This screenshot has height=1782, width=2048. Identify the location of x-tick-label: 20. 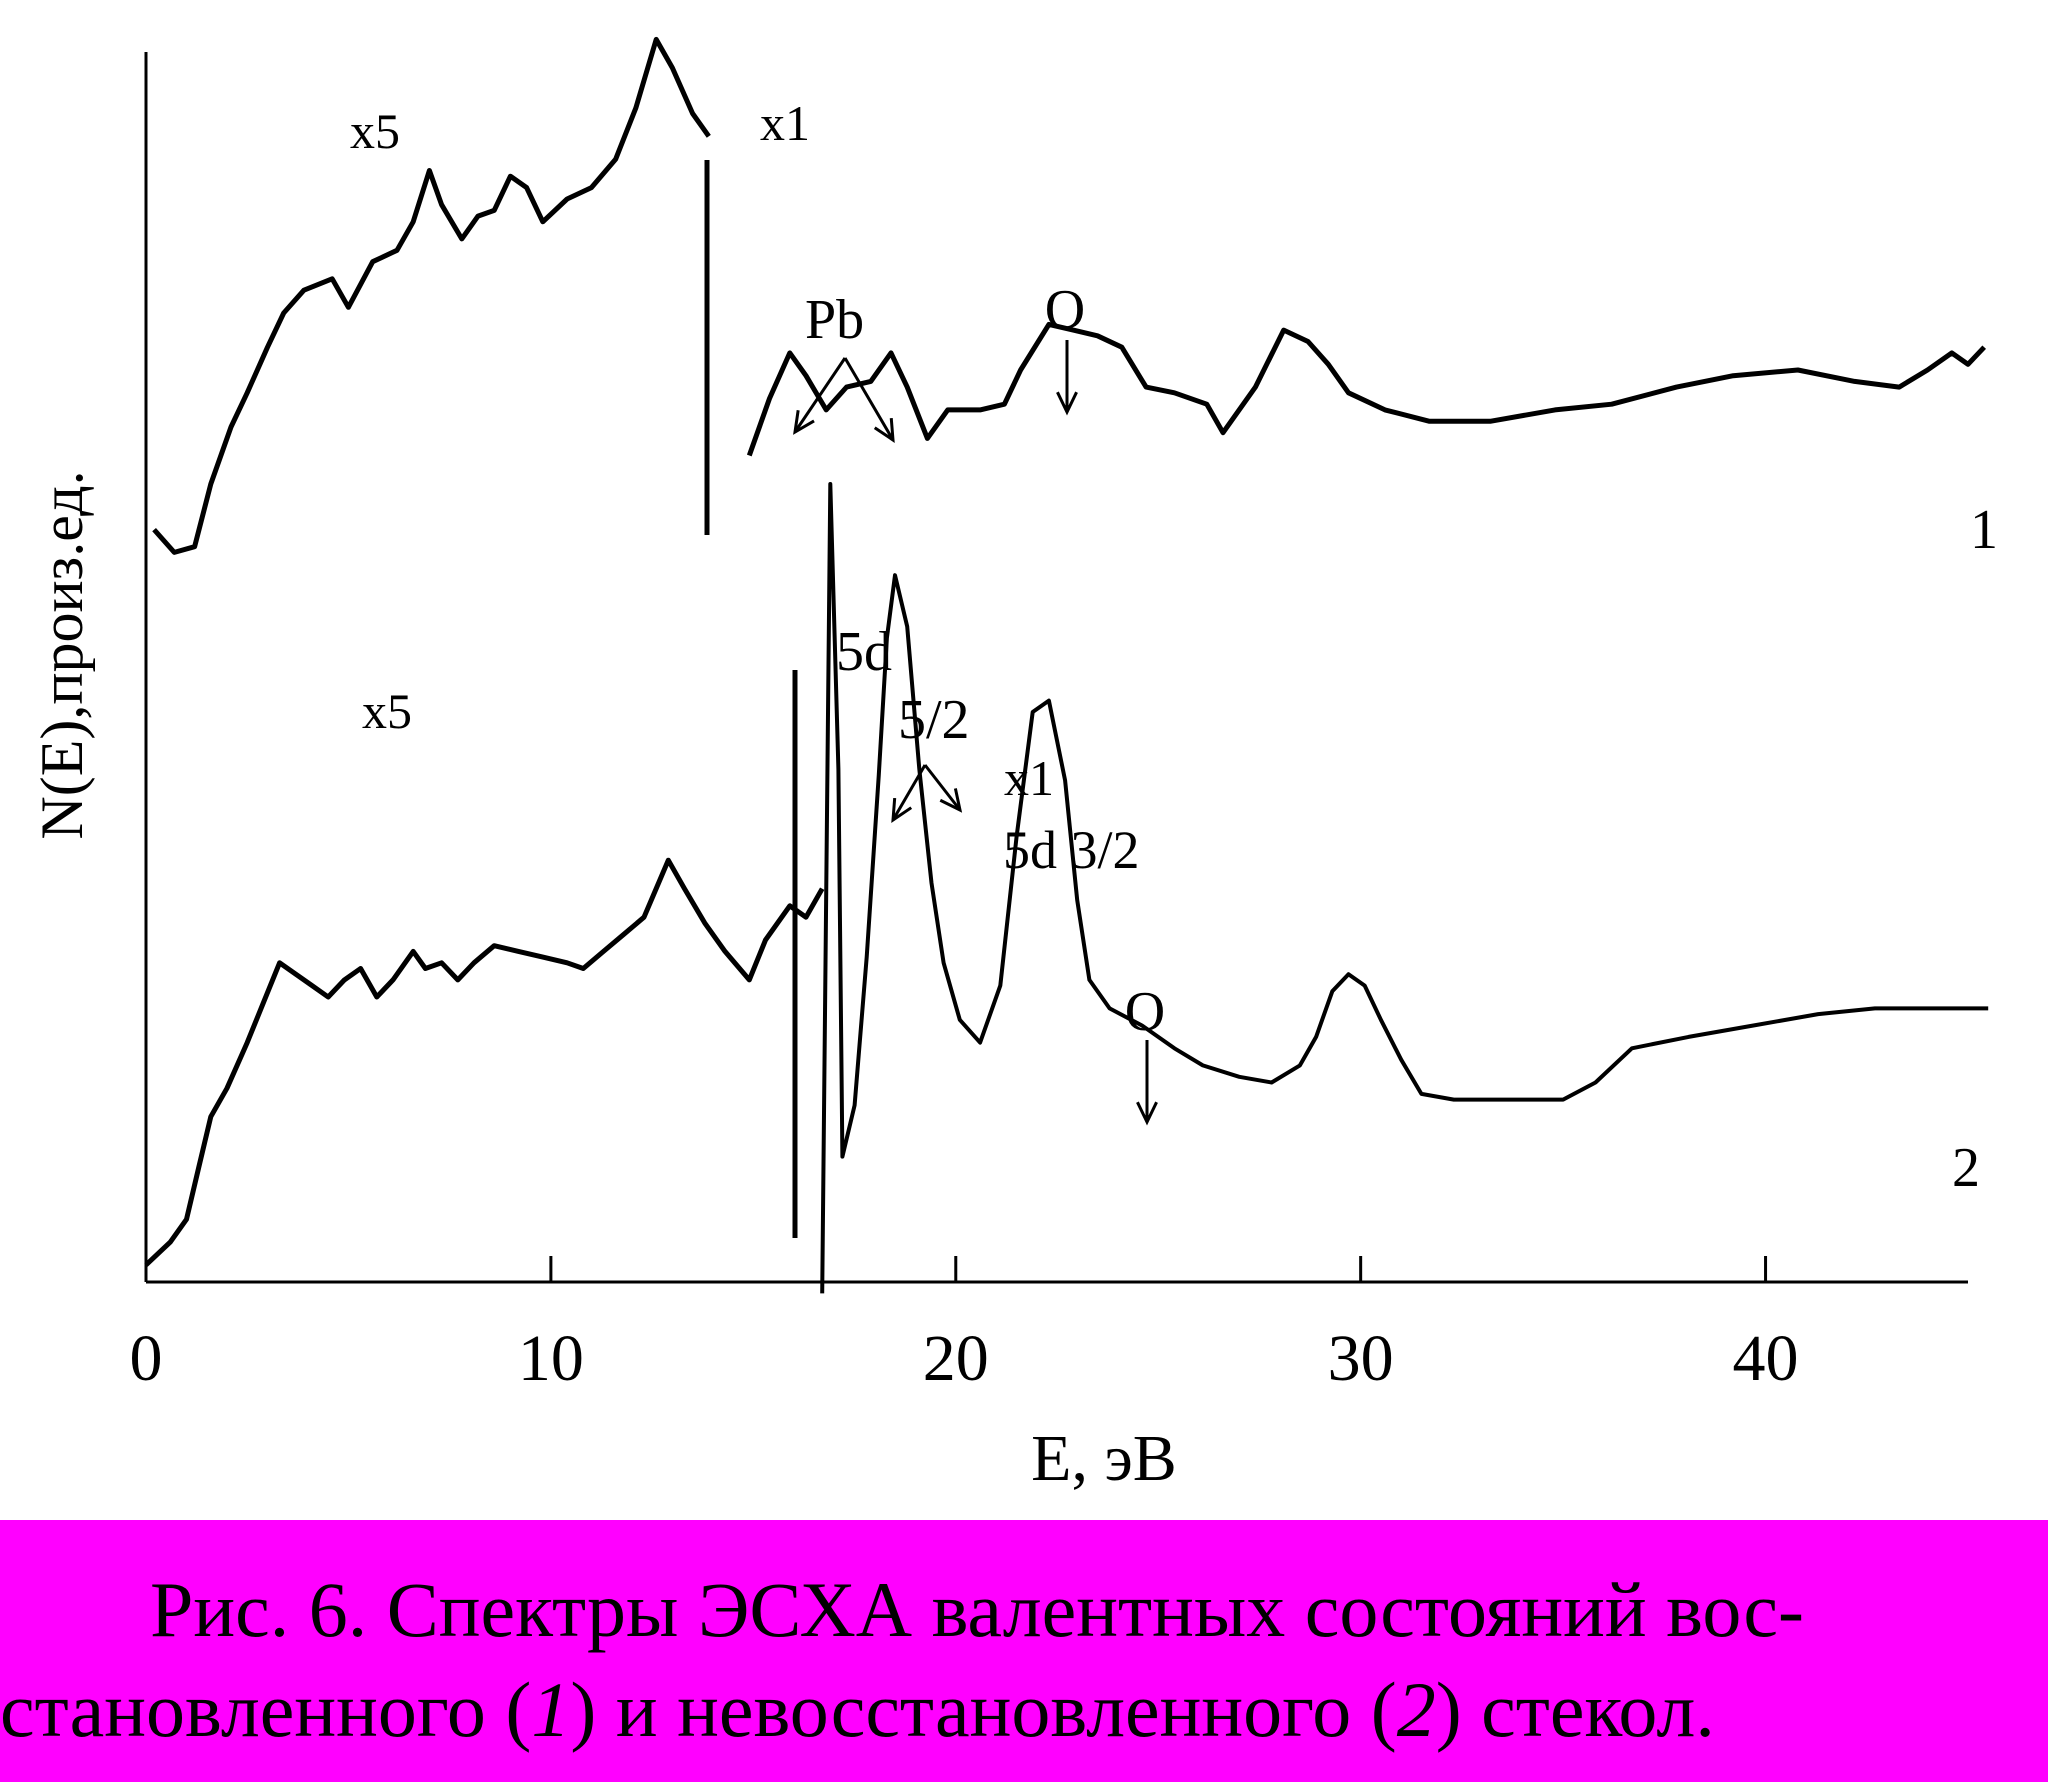
(956, 1358).